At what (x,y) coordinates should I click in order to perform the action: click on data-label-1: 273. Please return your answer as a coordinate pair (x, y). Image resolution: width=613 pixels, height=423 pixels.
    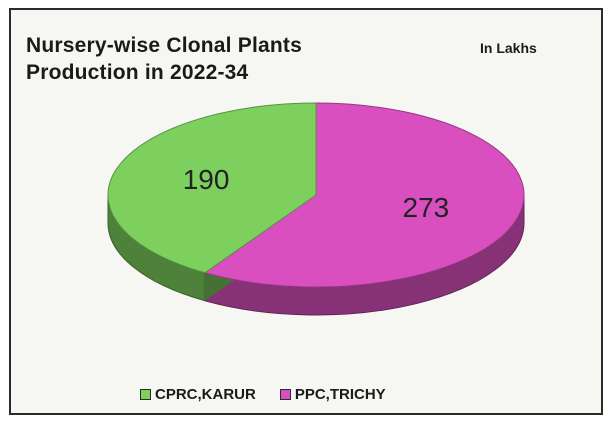
    Looking at the image, I should click on (426, 207).